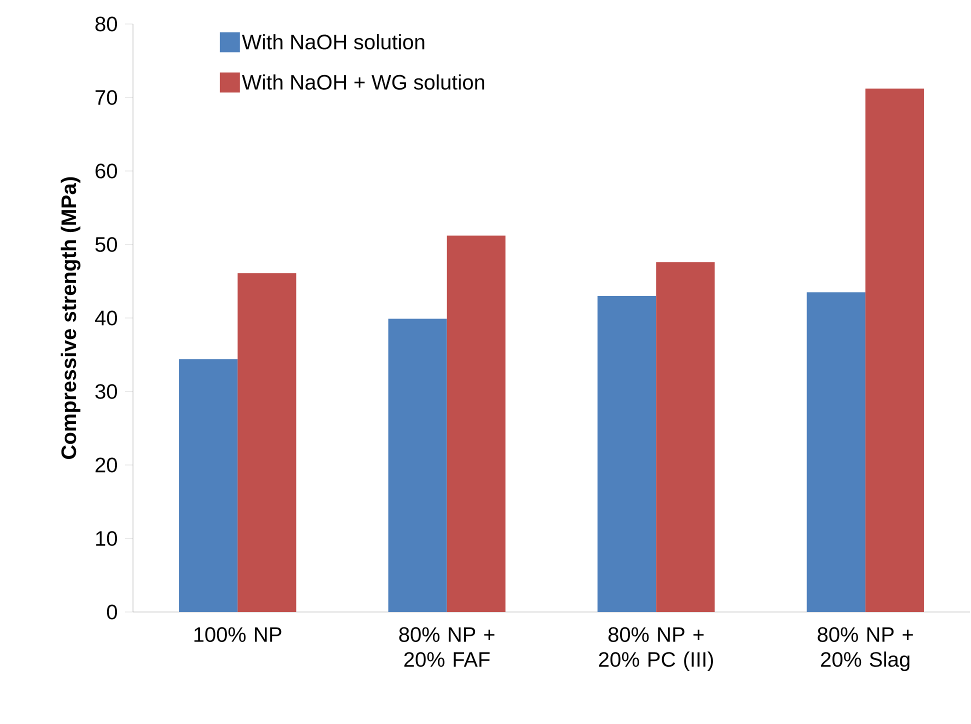 This screenshot has width=971, height=724. What do you see at coordinates (446, 647) in the screenshot?
I see `x-tick-label: 80% NP + 20% FAF` at bounding box center [446, 647].